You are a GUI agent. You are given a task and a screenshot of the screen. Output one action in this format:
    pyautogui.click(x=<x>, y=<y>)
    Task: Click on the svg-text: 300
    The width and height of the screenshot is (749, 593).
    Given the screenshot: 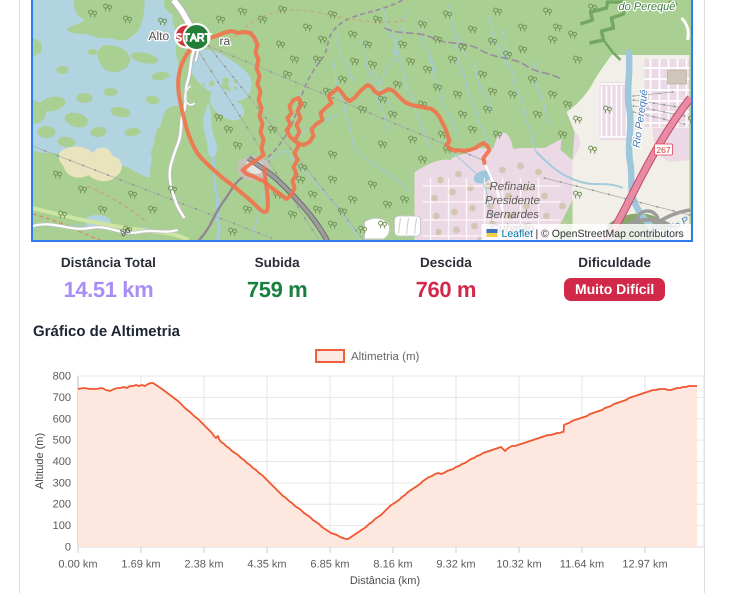 What is the action you would take?
    pyautogui.click(x=62, y=483)
    